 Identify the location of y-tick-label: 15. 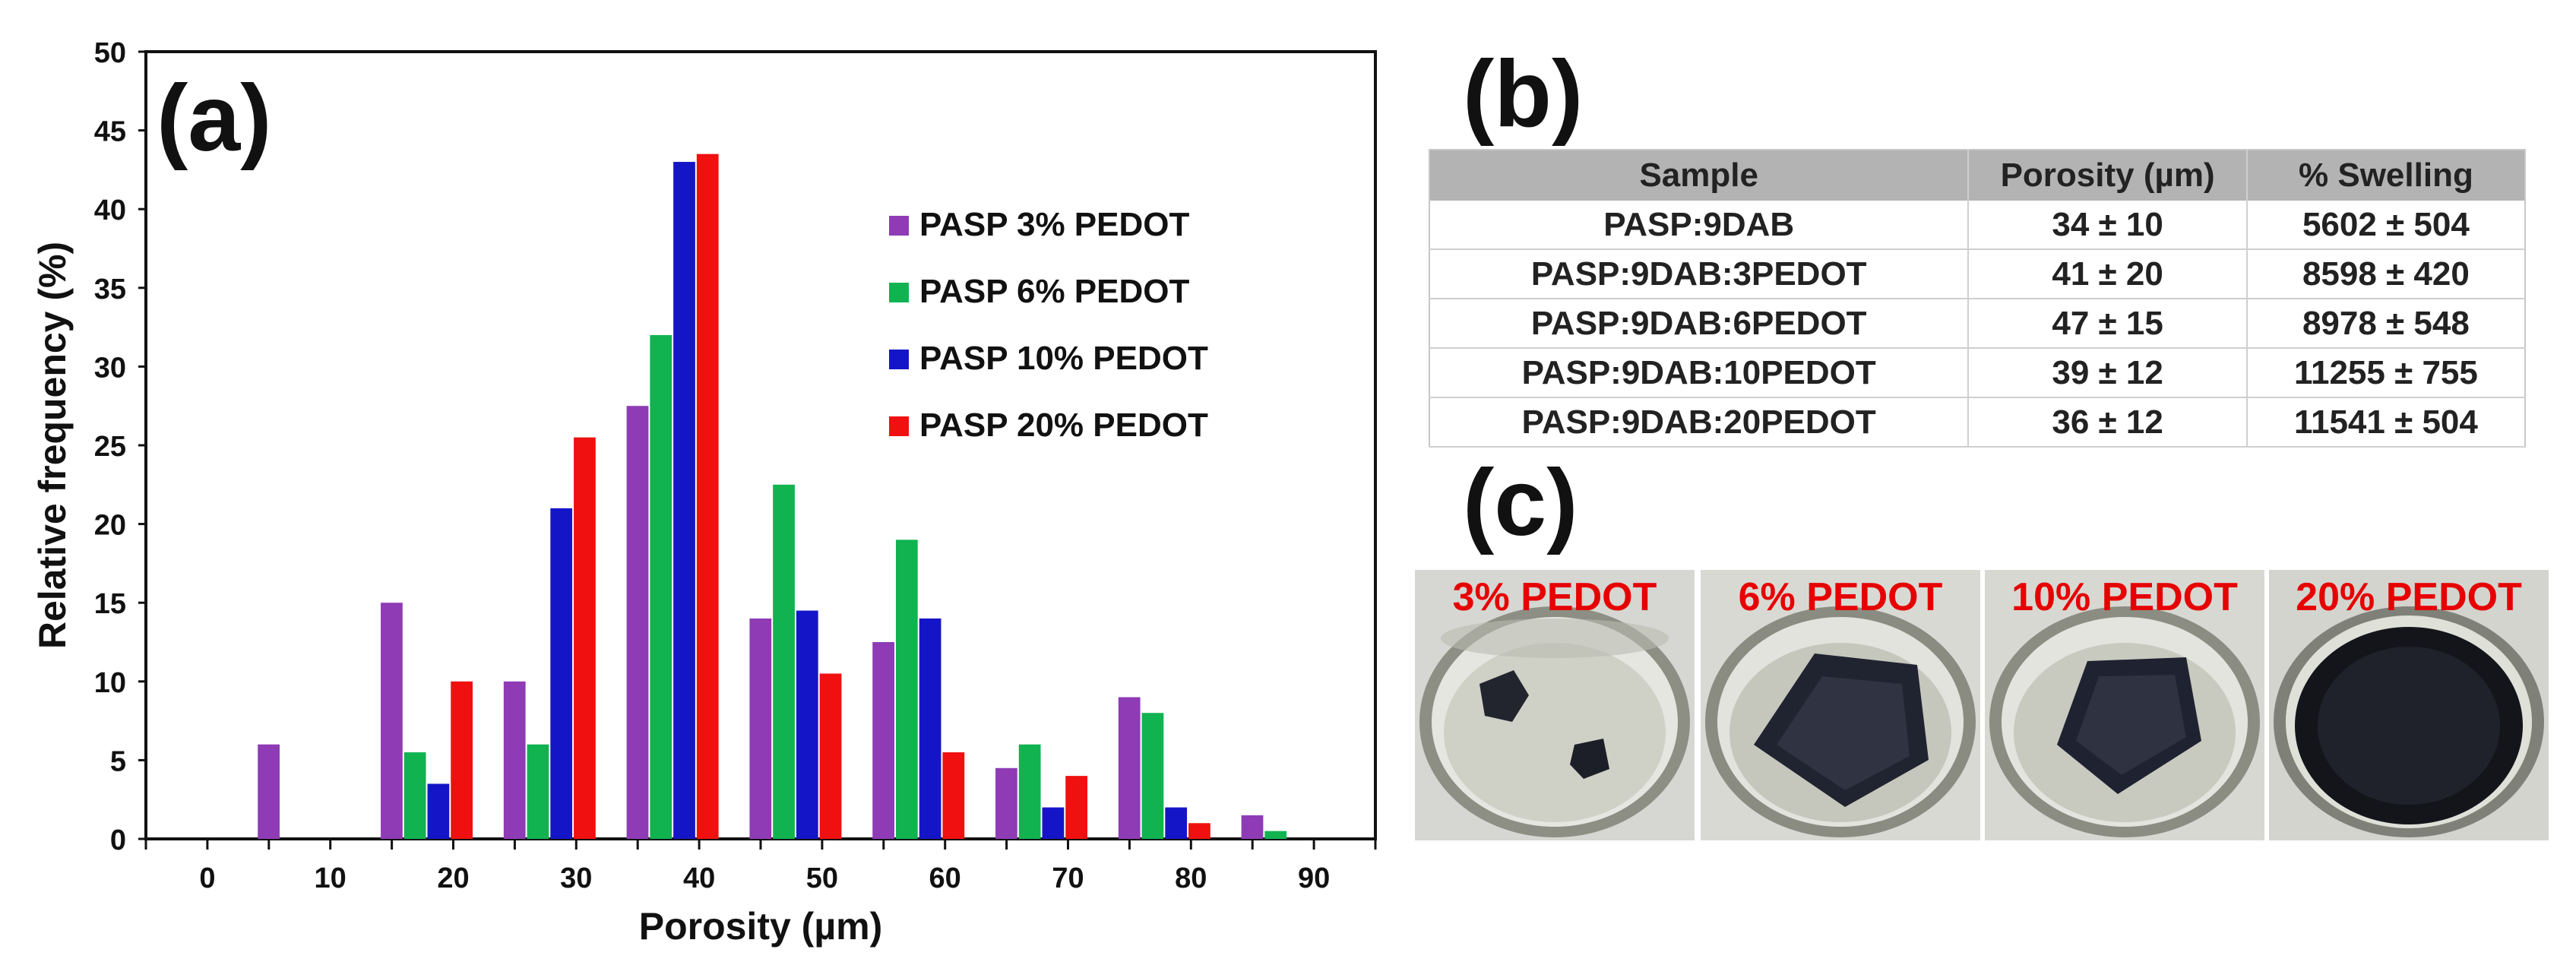
(110, 604).